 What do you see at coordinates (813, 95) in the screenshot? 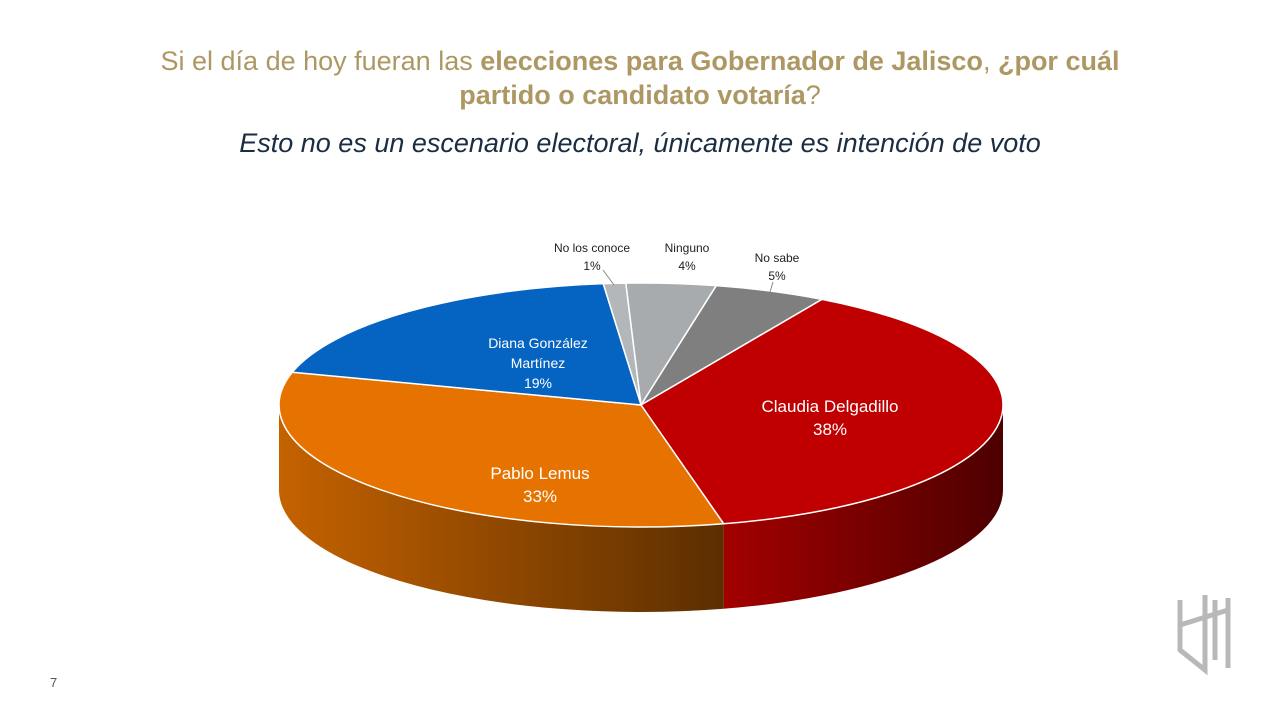
I see `title-part: ?` at bounding box center [813, 95].